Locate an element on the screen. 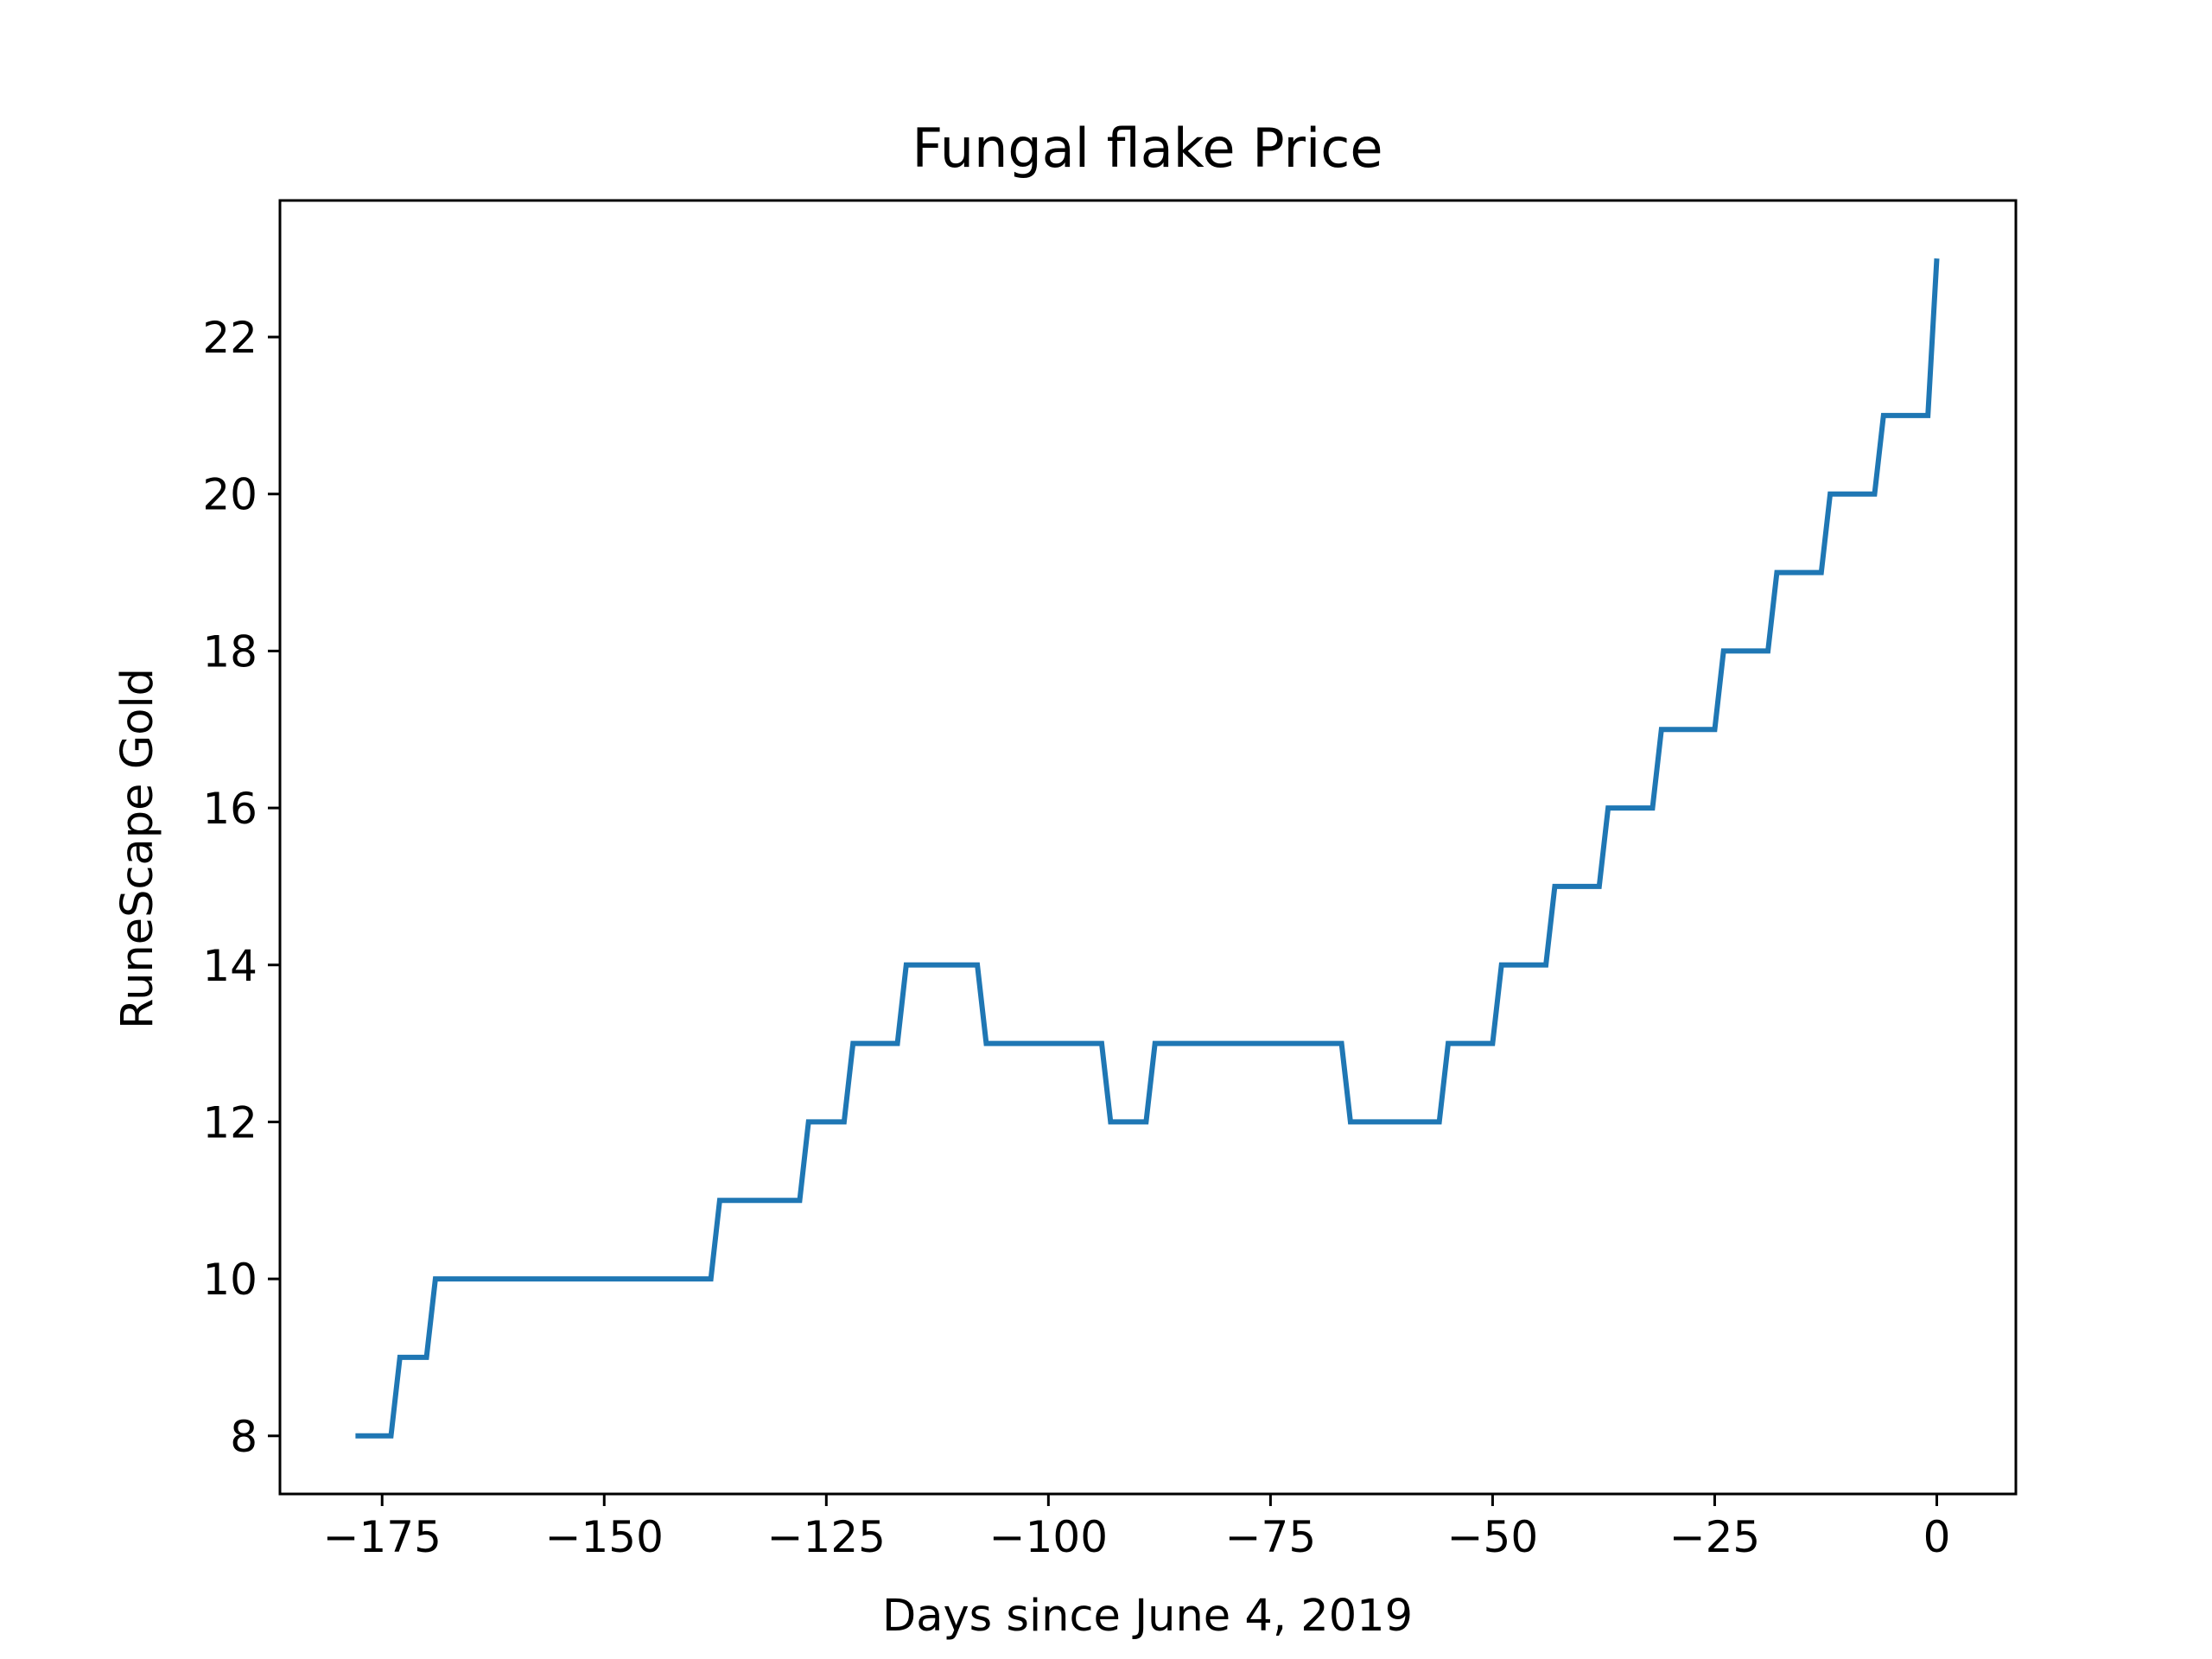 Image resolution: width=2212 pixels, height=1659 pixels. x-tick-label: −125 is located at coordinates (826, 1537).